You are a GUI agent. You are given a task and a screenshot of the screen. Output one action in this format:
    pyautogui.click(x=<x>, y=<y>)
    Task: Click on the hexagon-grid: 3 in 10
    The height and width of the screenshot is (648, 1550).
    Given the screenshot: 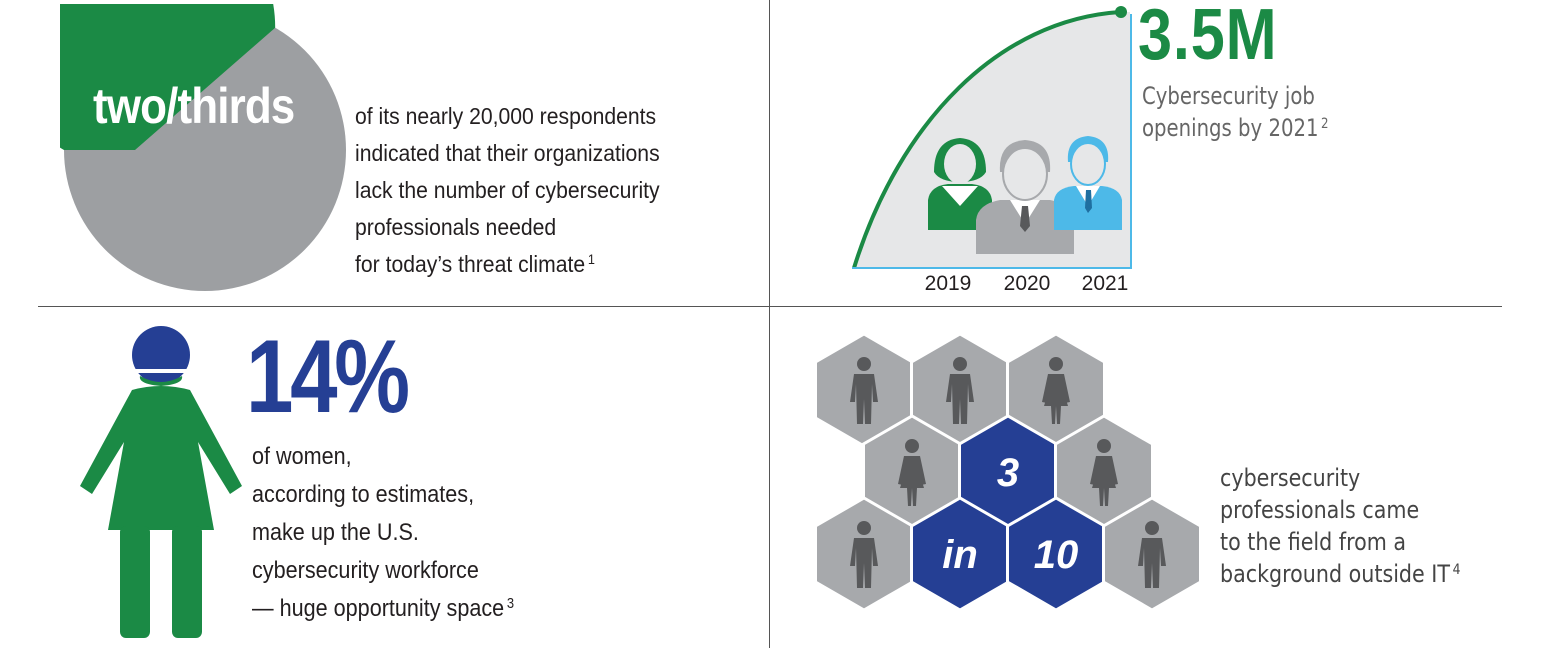 What is the action you would take?
    pyautogui.click(x=1008, y=472)
    